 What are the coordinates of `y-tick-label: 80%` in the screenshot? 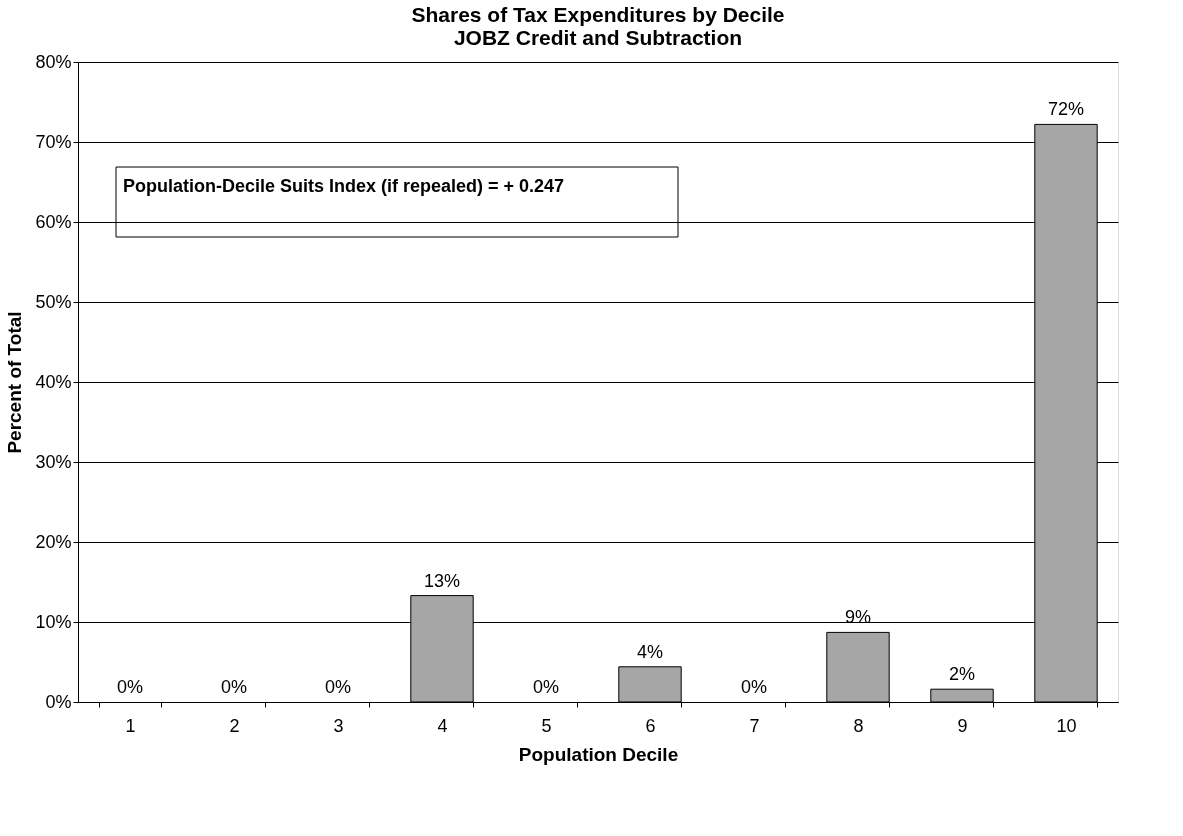 It's located at (53, 61).